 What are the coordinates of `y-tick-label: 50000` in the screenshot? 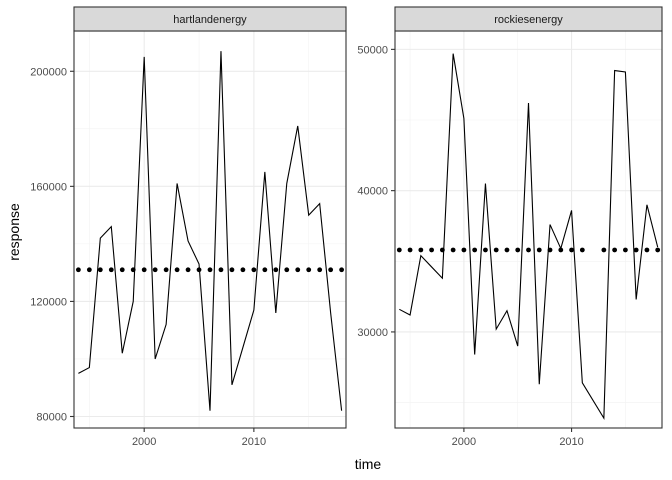 It's located at (372, 50).